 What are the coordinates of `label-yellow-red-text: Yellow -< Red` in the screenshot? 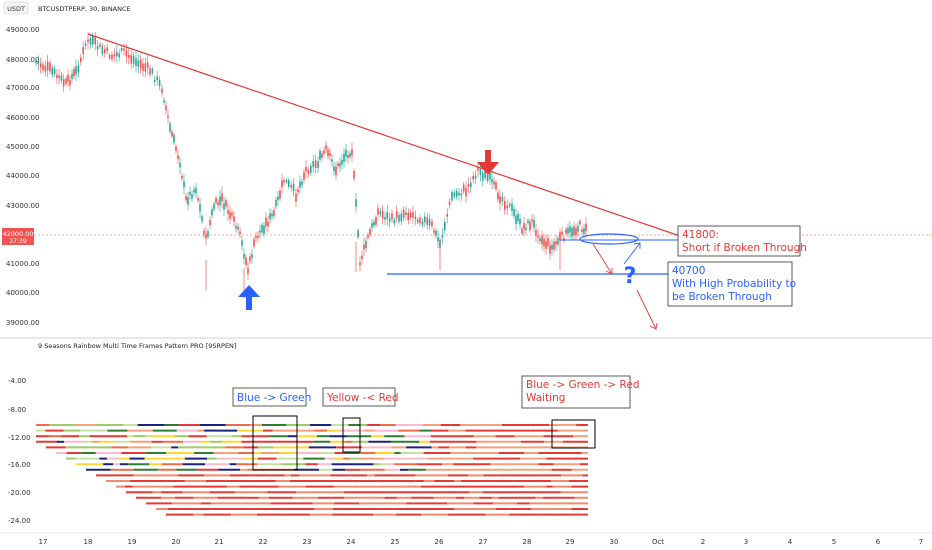 It's located at (362, 398).